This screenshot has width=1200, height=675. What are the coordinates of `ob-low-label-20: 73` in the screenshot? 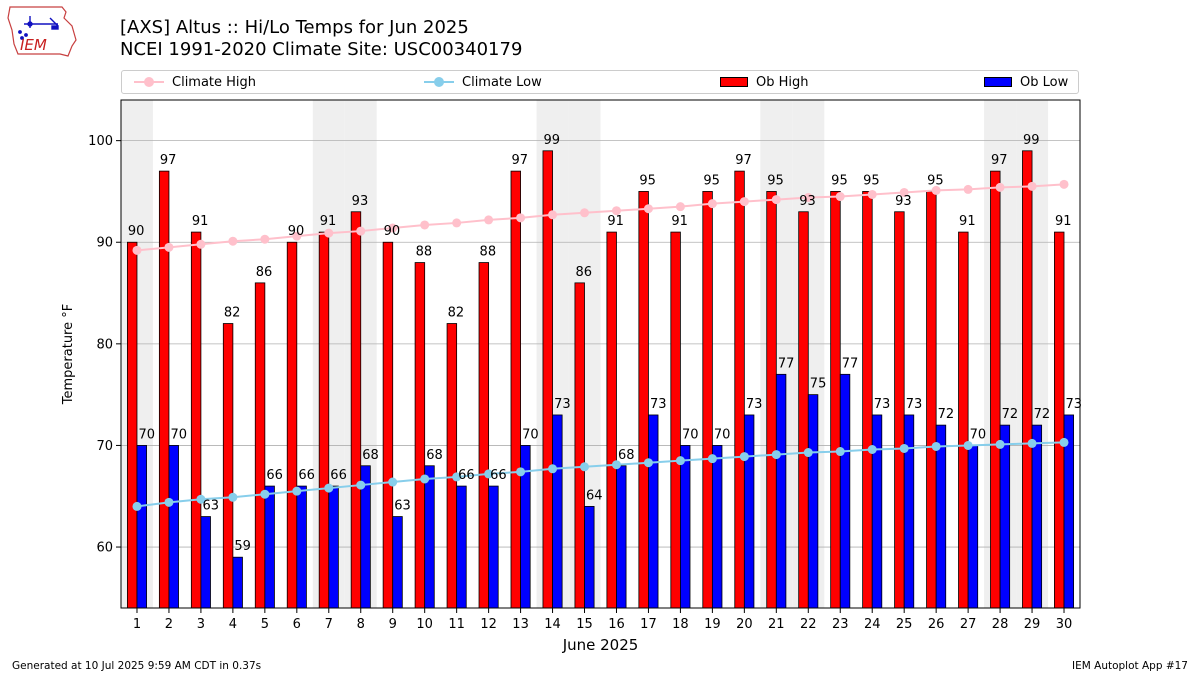 It's located at (754, 404).